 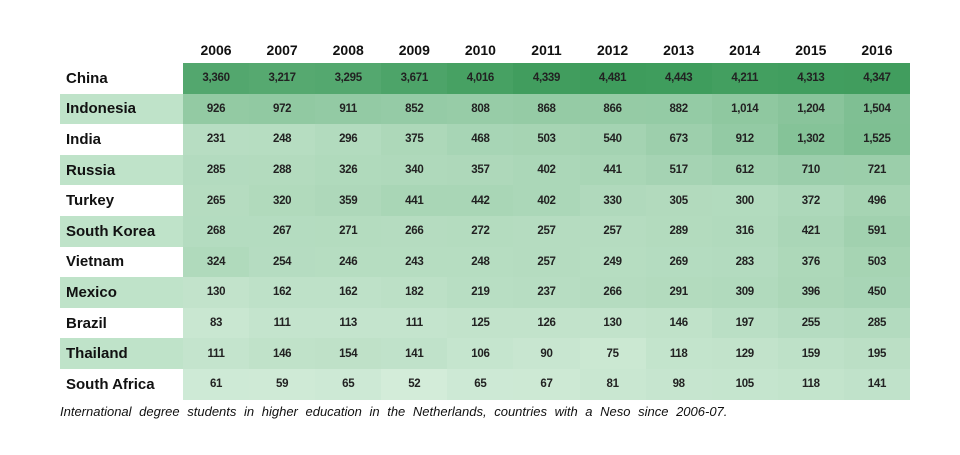 I want to click on row-label: South Korea, so click(x=121, y=231).